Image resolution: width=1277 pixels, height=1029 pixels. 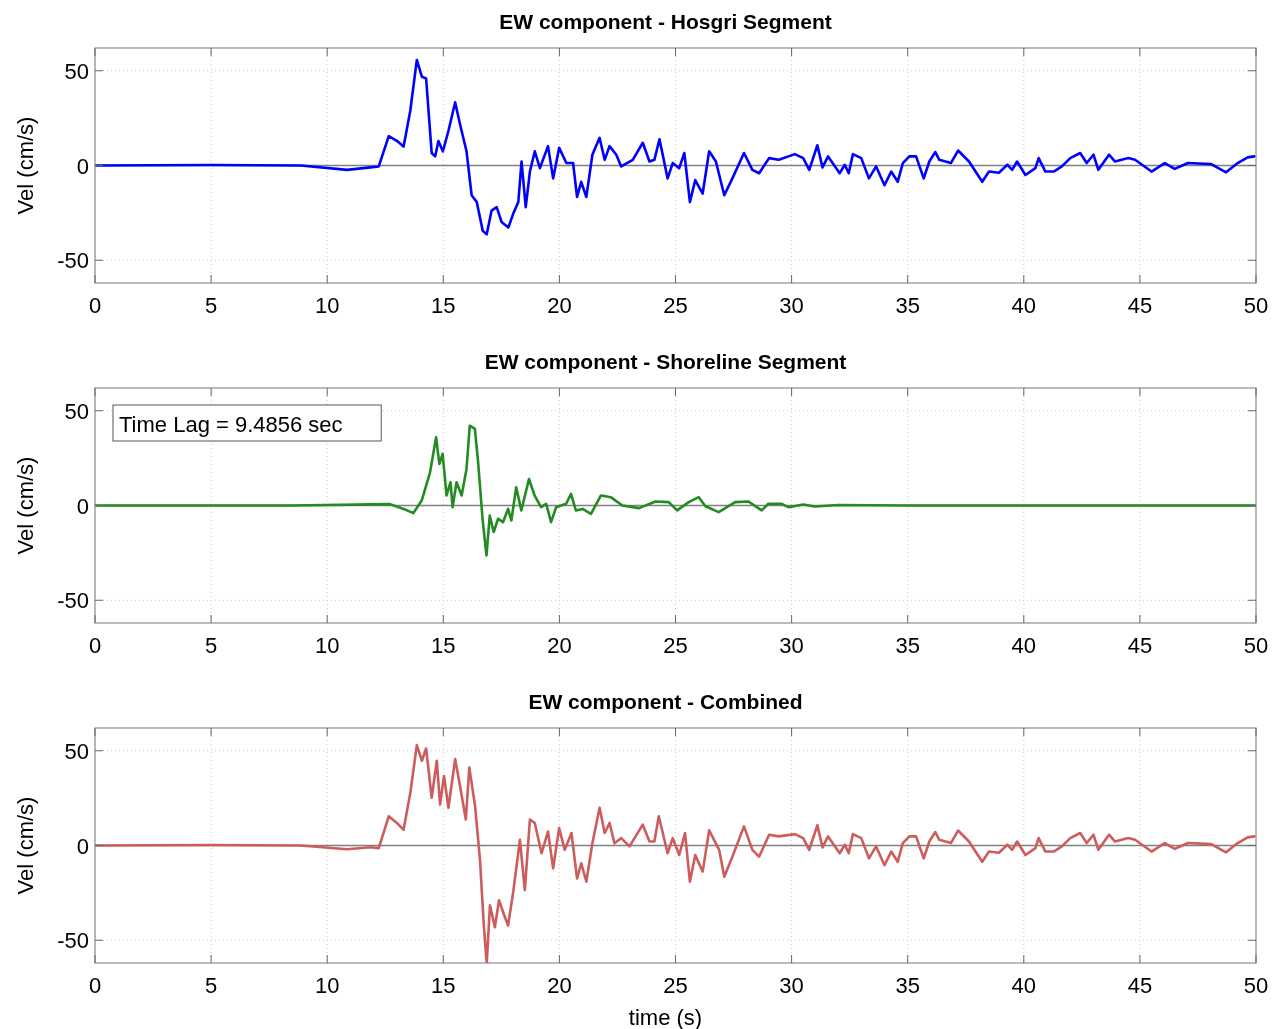 I want to click on chart-title: EW component - Combined, so click(x=665, y=701).